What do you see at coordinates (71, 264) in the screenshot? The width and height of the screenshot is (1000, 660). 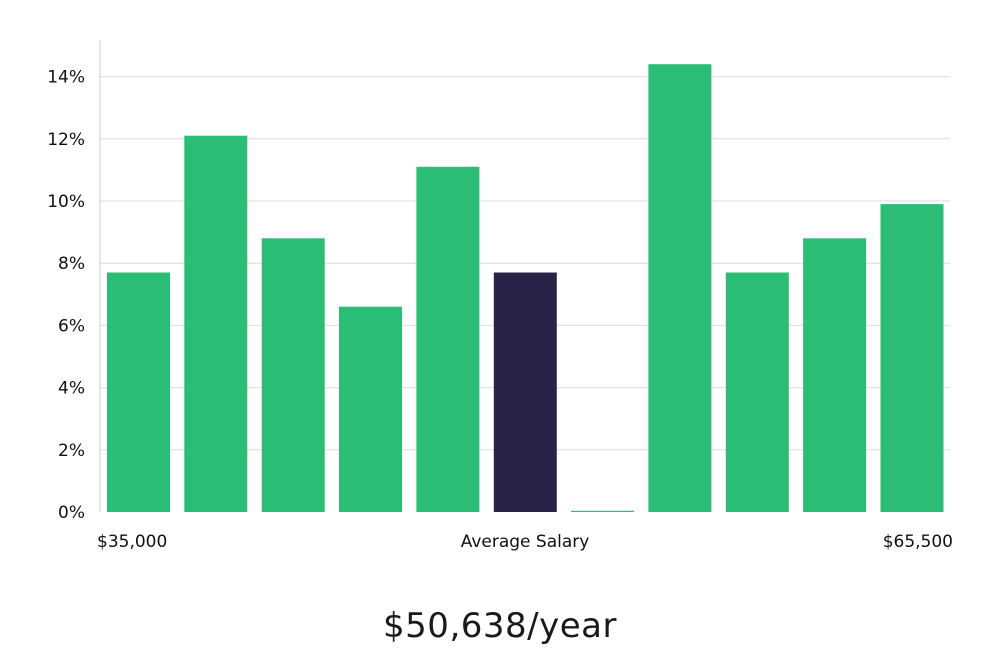 I see `y-tick-label: 8%` at bounding box center [71, 264].